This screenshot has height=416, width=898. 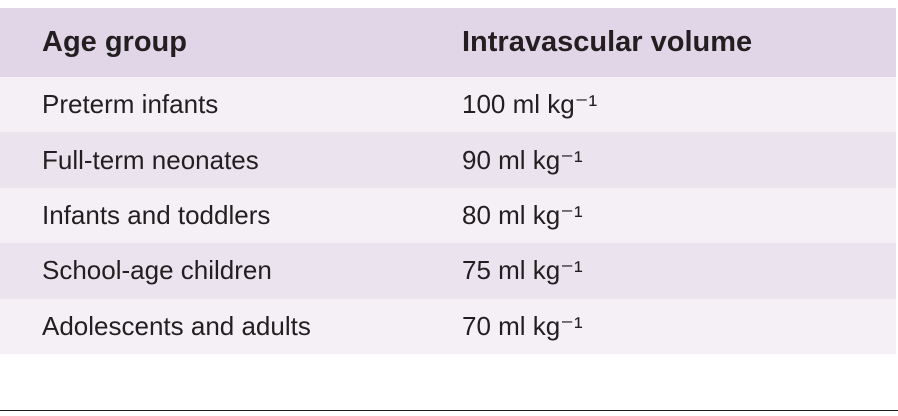 What do you see at coordinates (522, 214) in the screenshot?
I see `table-cell: 80 ml kg⁻¹` at bounding box center [522, 214].